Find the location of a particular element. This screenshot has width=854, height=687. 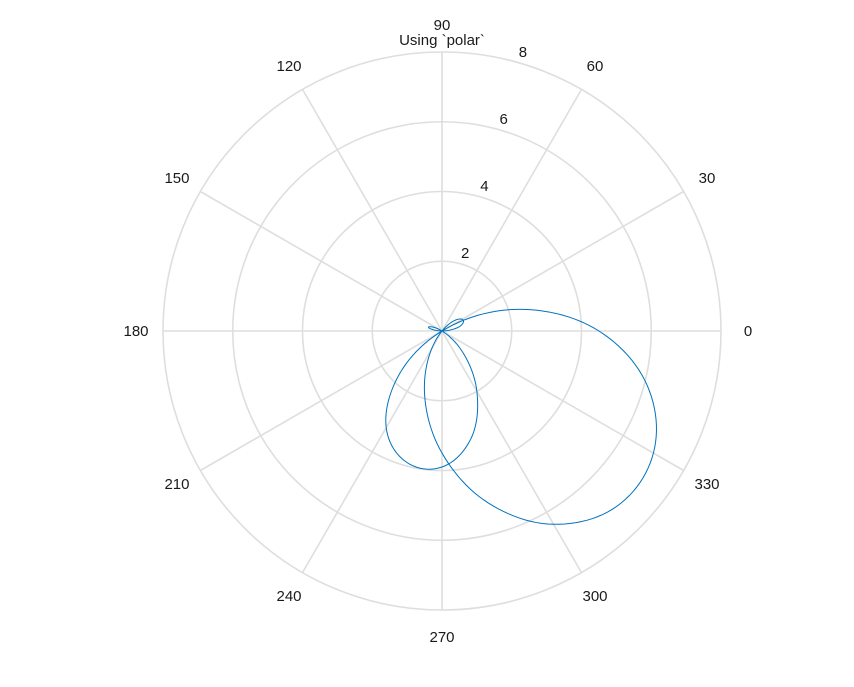

series-layer is located at coordinates (521, 416).